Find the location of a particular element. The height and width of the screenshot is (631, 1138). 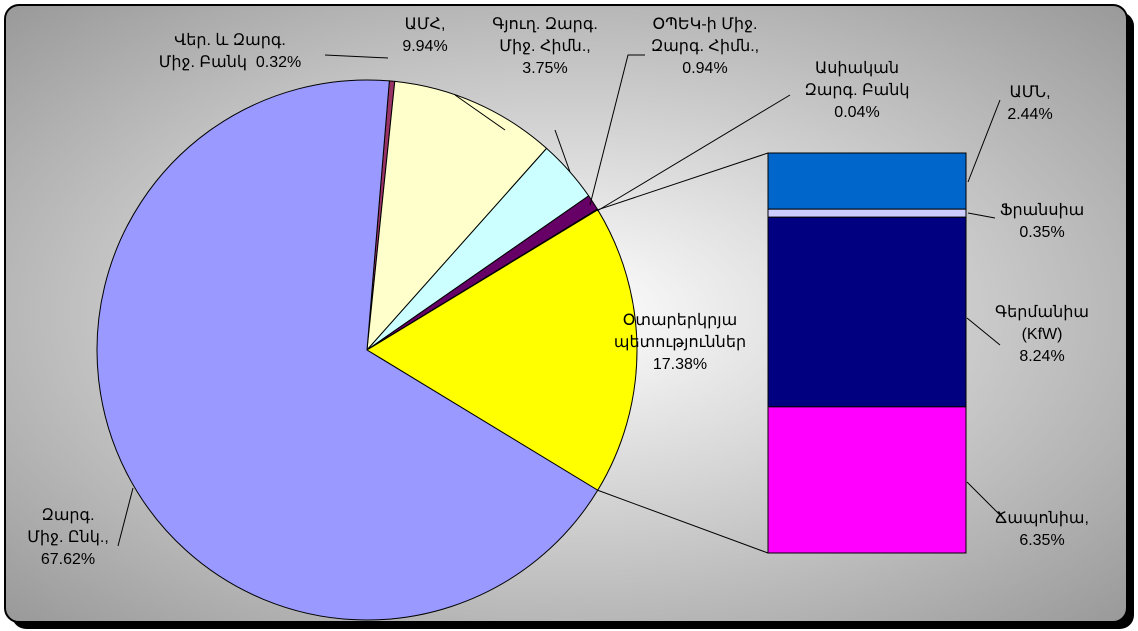

category-label: Ֆրանսիա is located at coordinates (1042, 210).